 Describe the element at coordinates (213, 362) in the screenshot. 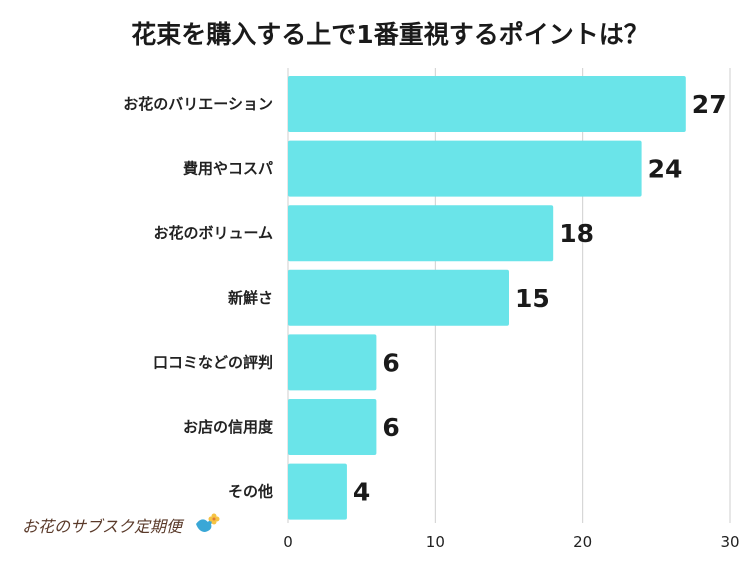

I see `category-label: 口コミなどの評判` at that location.